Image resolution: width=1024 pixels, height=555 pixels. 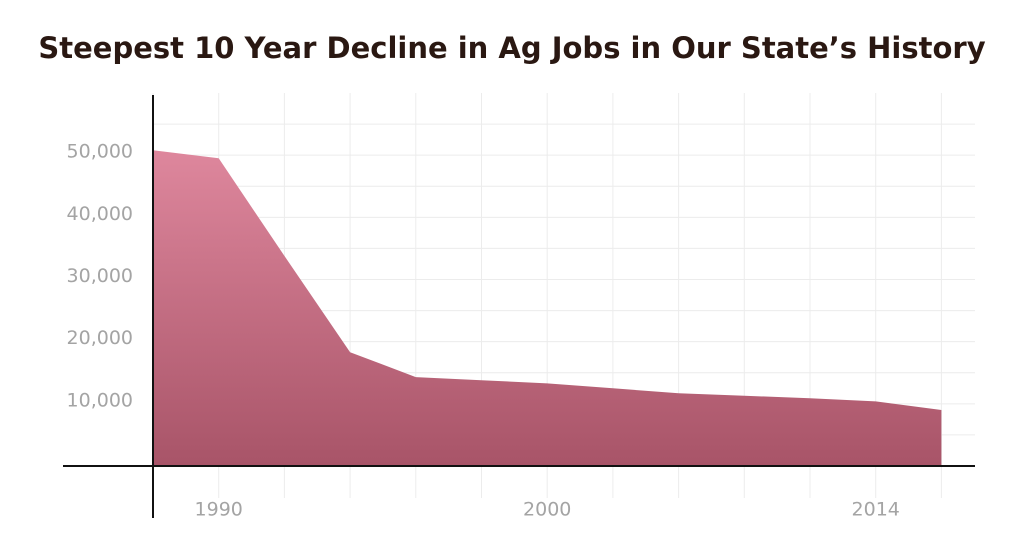 What do you see at coordinates (100, 400) in the screenshot?
I see `y-tick-label: 10,000` at bounding box center [100, 400].